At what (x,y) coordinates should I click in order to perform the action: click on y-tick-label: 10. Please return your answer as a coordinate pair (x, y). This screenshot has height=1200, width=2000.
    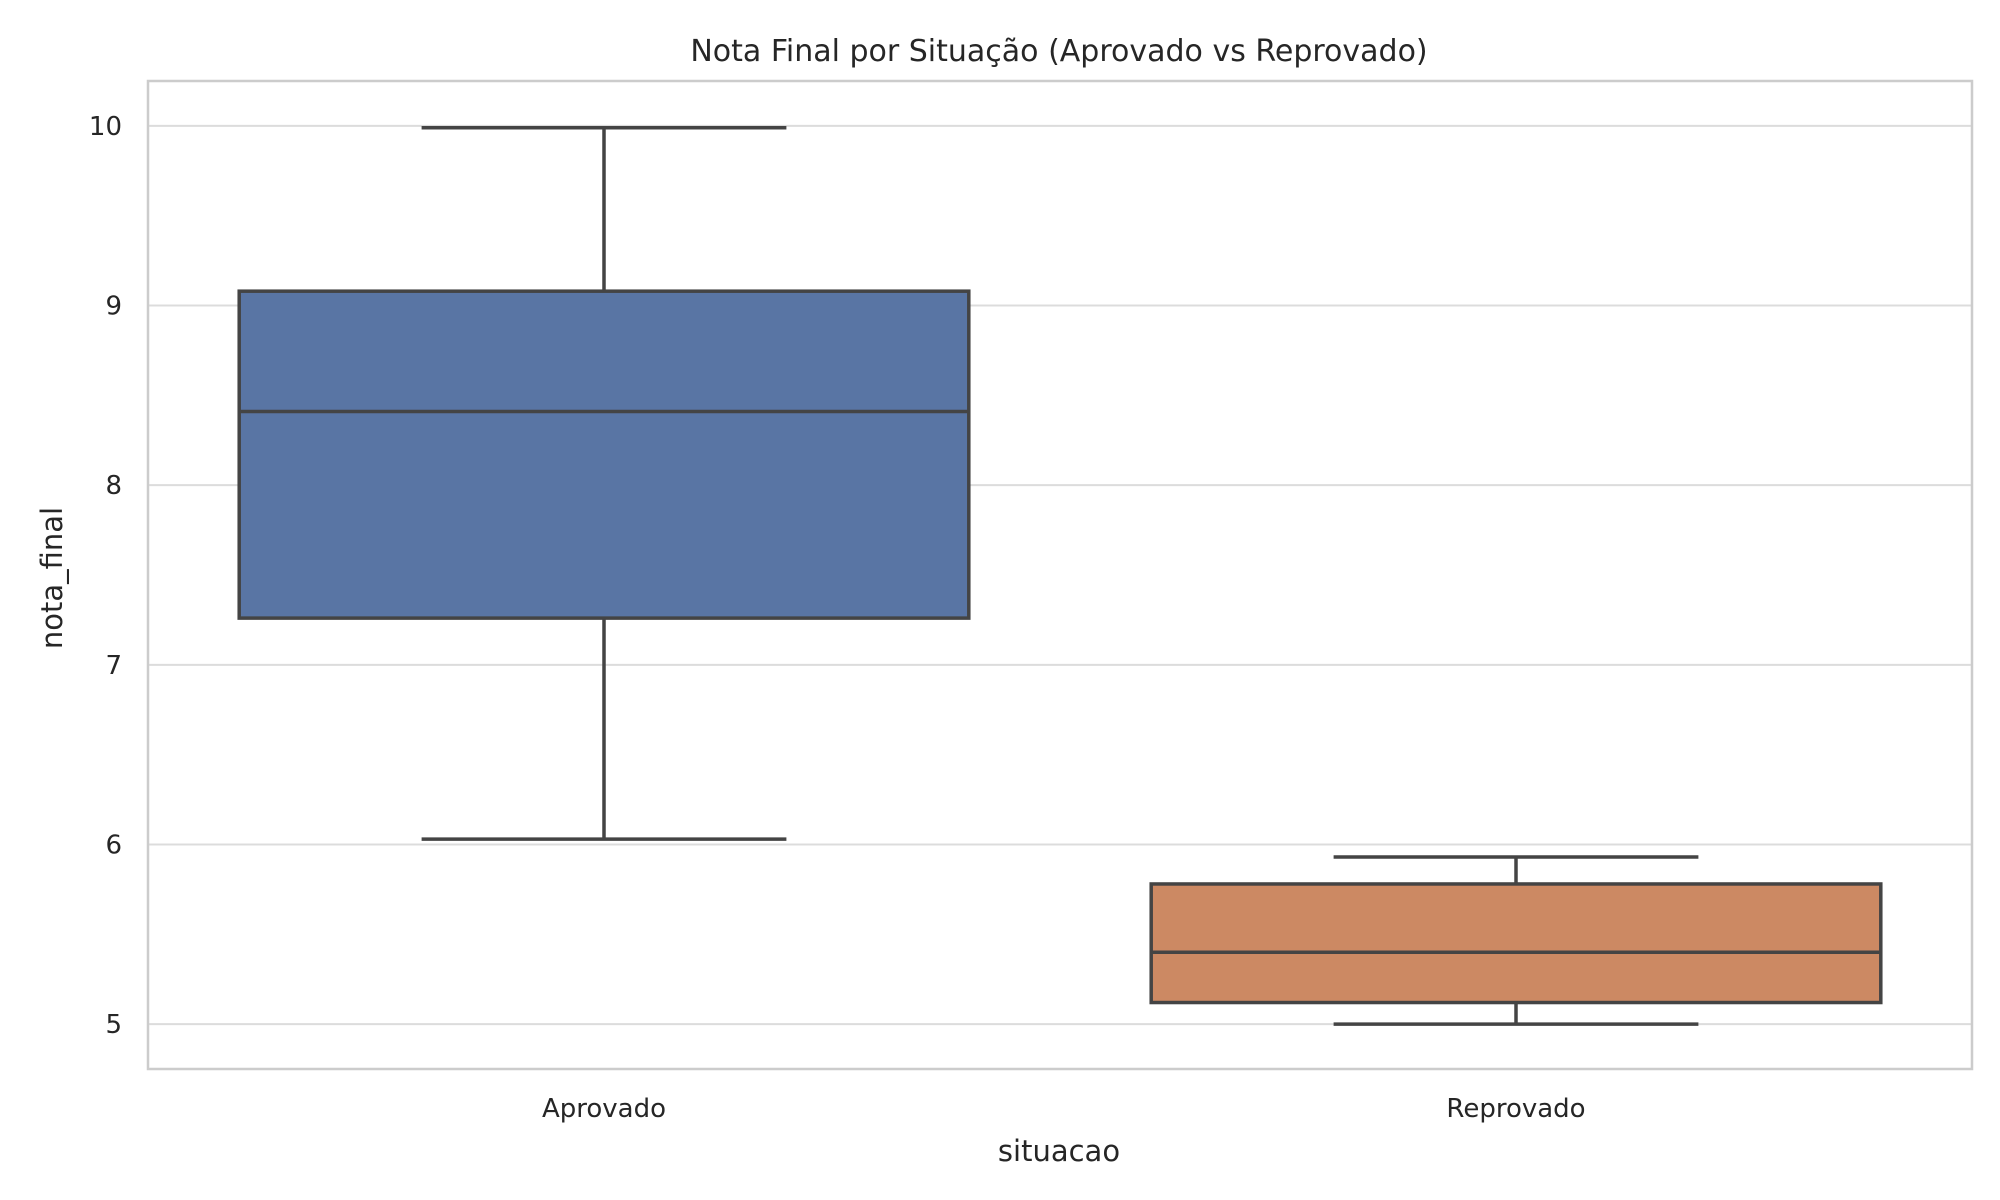
    Looking at the image, I should click on (105, 127).